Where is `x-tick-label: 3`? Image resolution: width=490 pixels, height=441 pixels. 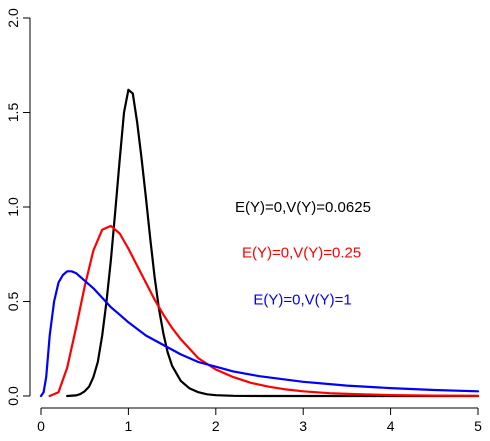 x-tick-label: 3 is located at coordinates (303, 426).